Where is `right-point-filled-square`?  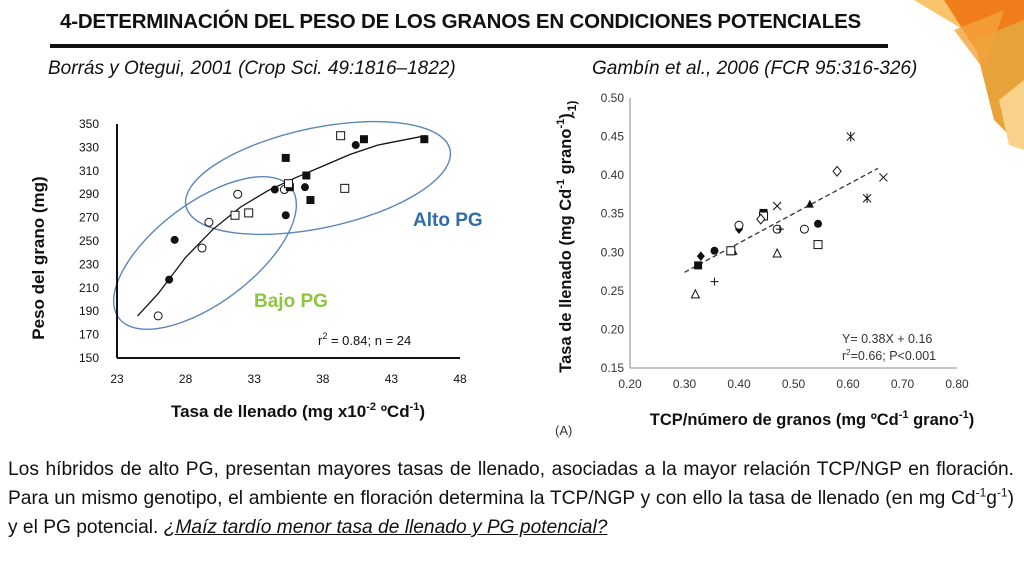
right-point-filled-square is located at coordinates (698, 265).